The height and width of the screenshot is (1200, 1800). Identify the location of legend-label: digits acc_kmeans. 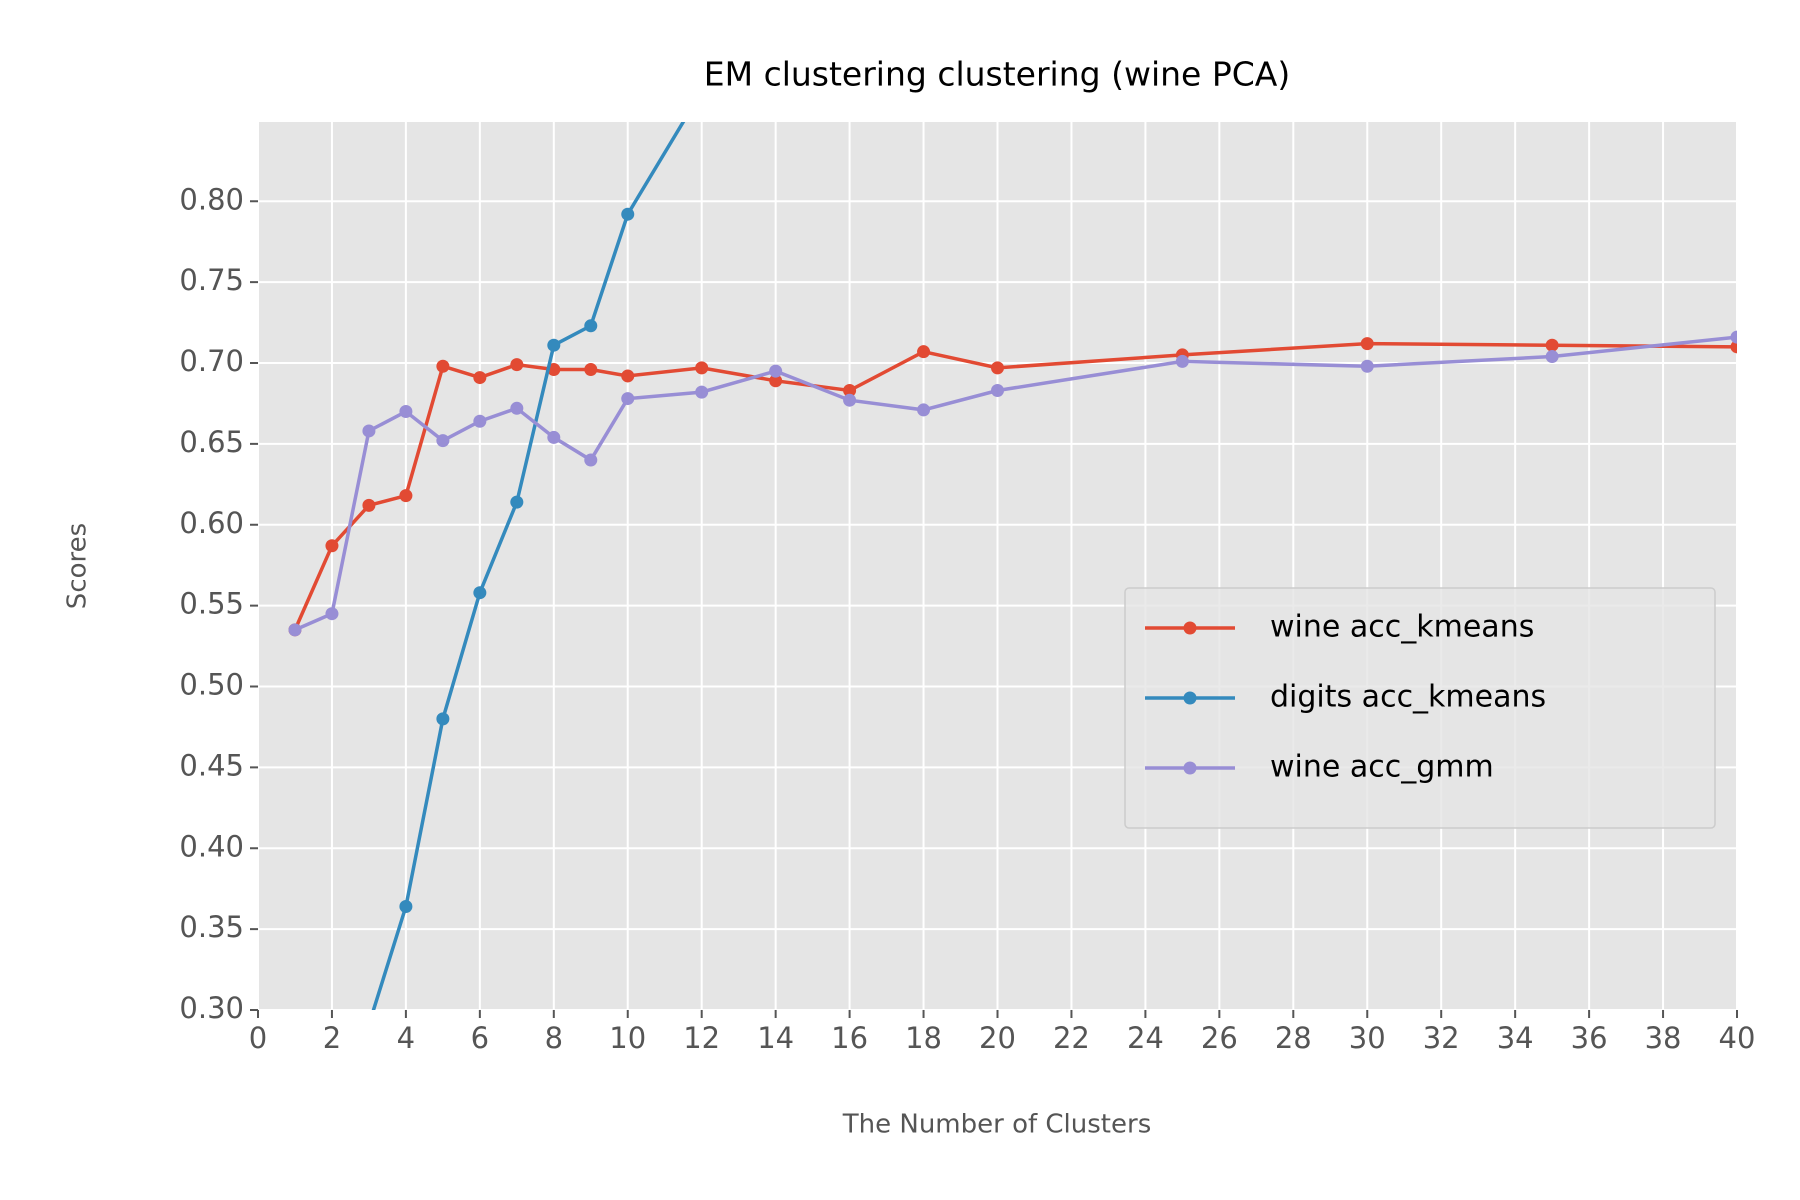
(1408, 697).